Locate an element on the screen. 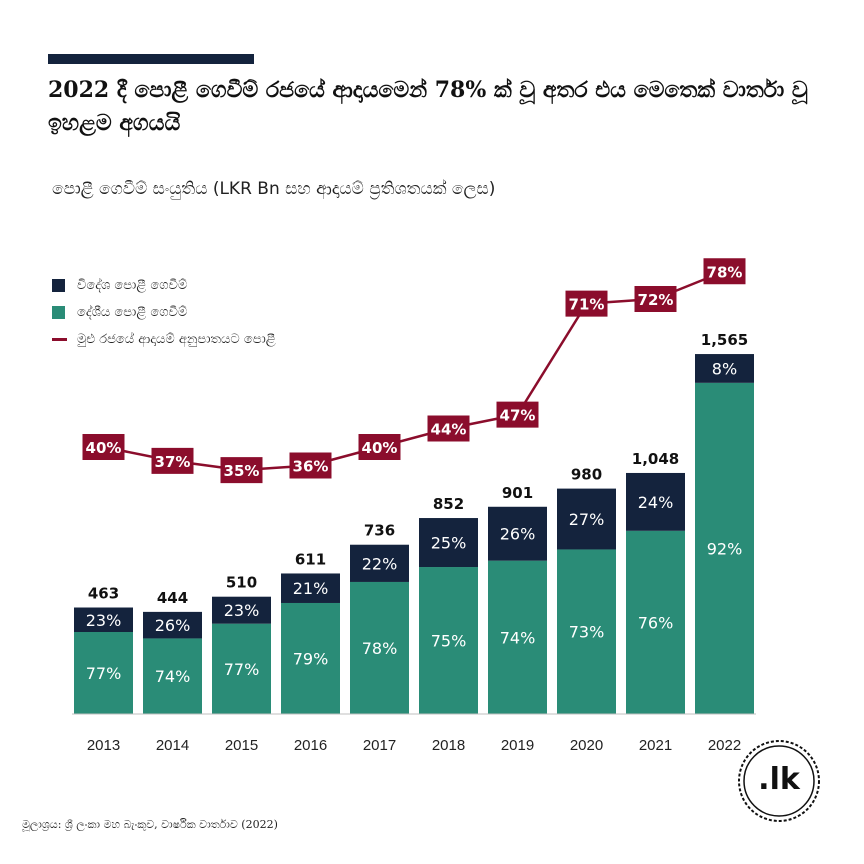  site-logo: .lk is located at coordinates (779, 781).